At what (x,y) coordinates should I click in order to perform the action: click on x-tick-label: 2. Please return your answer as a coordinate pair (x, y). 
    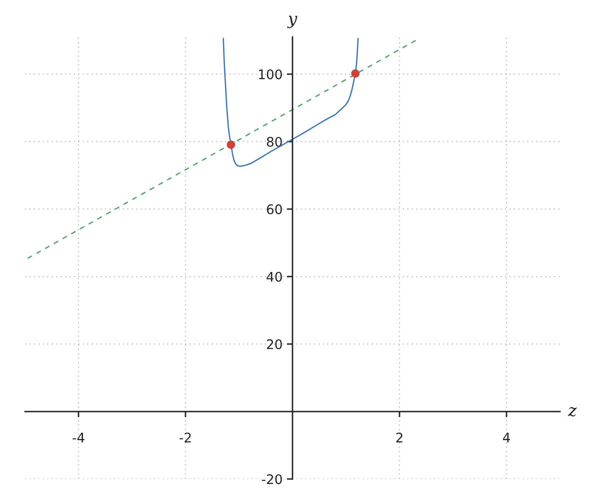
    Looking at the image, I should click on (399, 437).